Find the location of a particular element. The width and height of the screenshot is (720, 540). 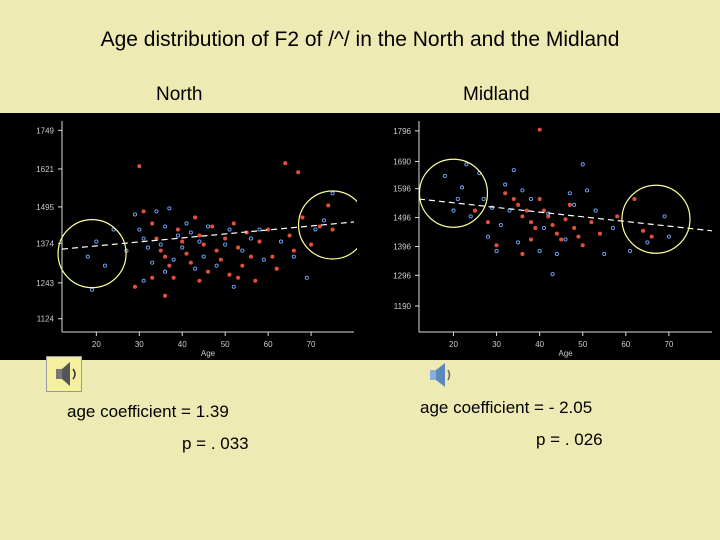

x-tick-label: 50 is located at coordinates (225, 344).